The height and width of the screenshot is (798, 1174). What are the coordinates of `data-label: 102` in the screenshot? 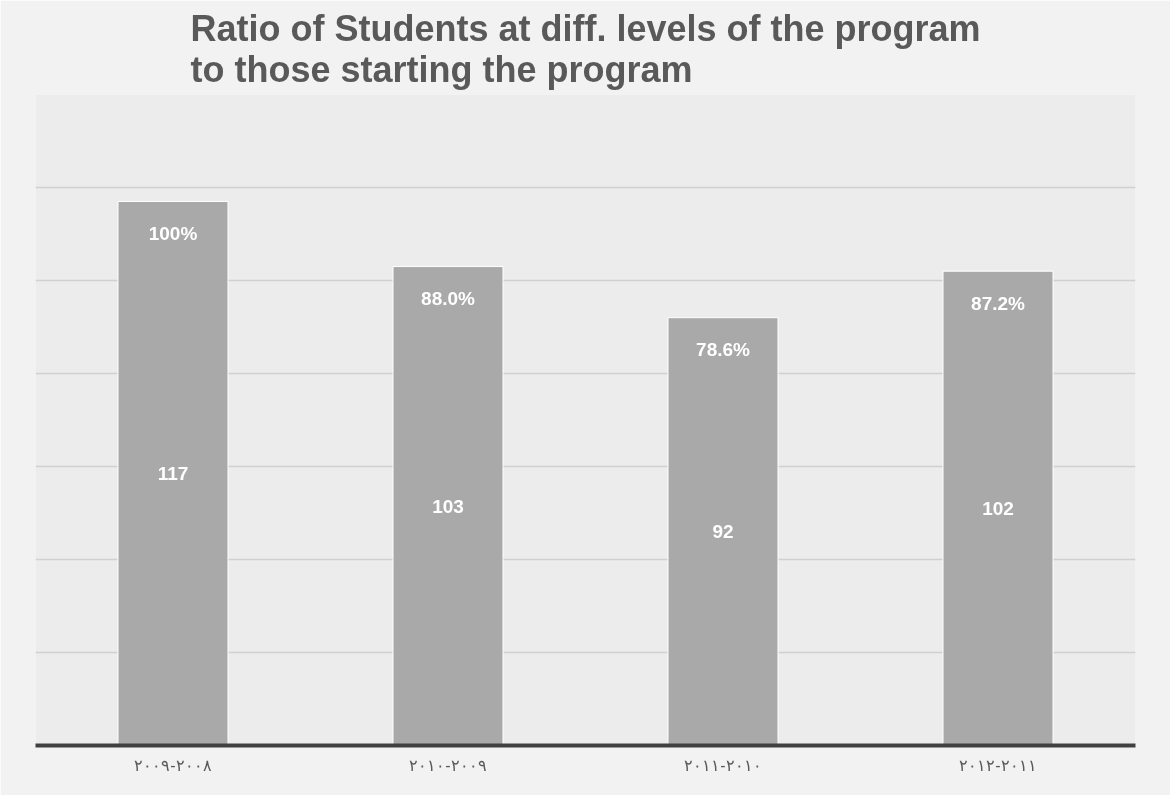 It's located at (998, 508).